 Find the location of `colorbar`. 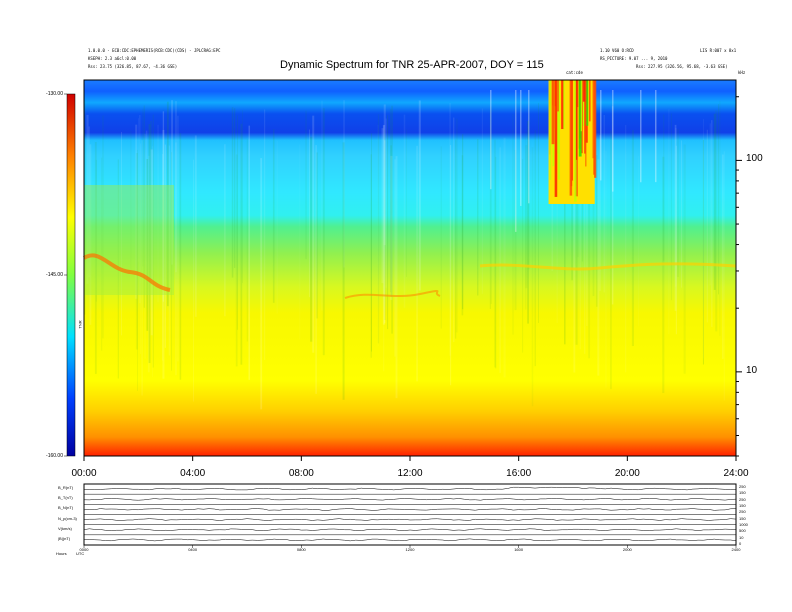

colorbar is located at coordinates (70, 275).